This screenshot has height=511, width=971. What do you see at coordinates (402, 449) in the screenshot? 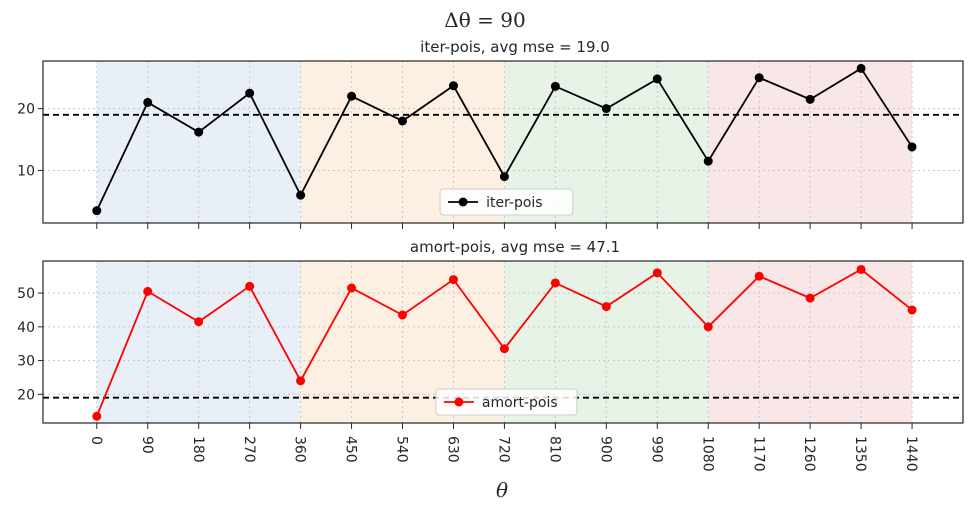
I see `x-tick-label: 540` at bounding box center [402, 449].